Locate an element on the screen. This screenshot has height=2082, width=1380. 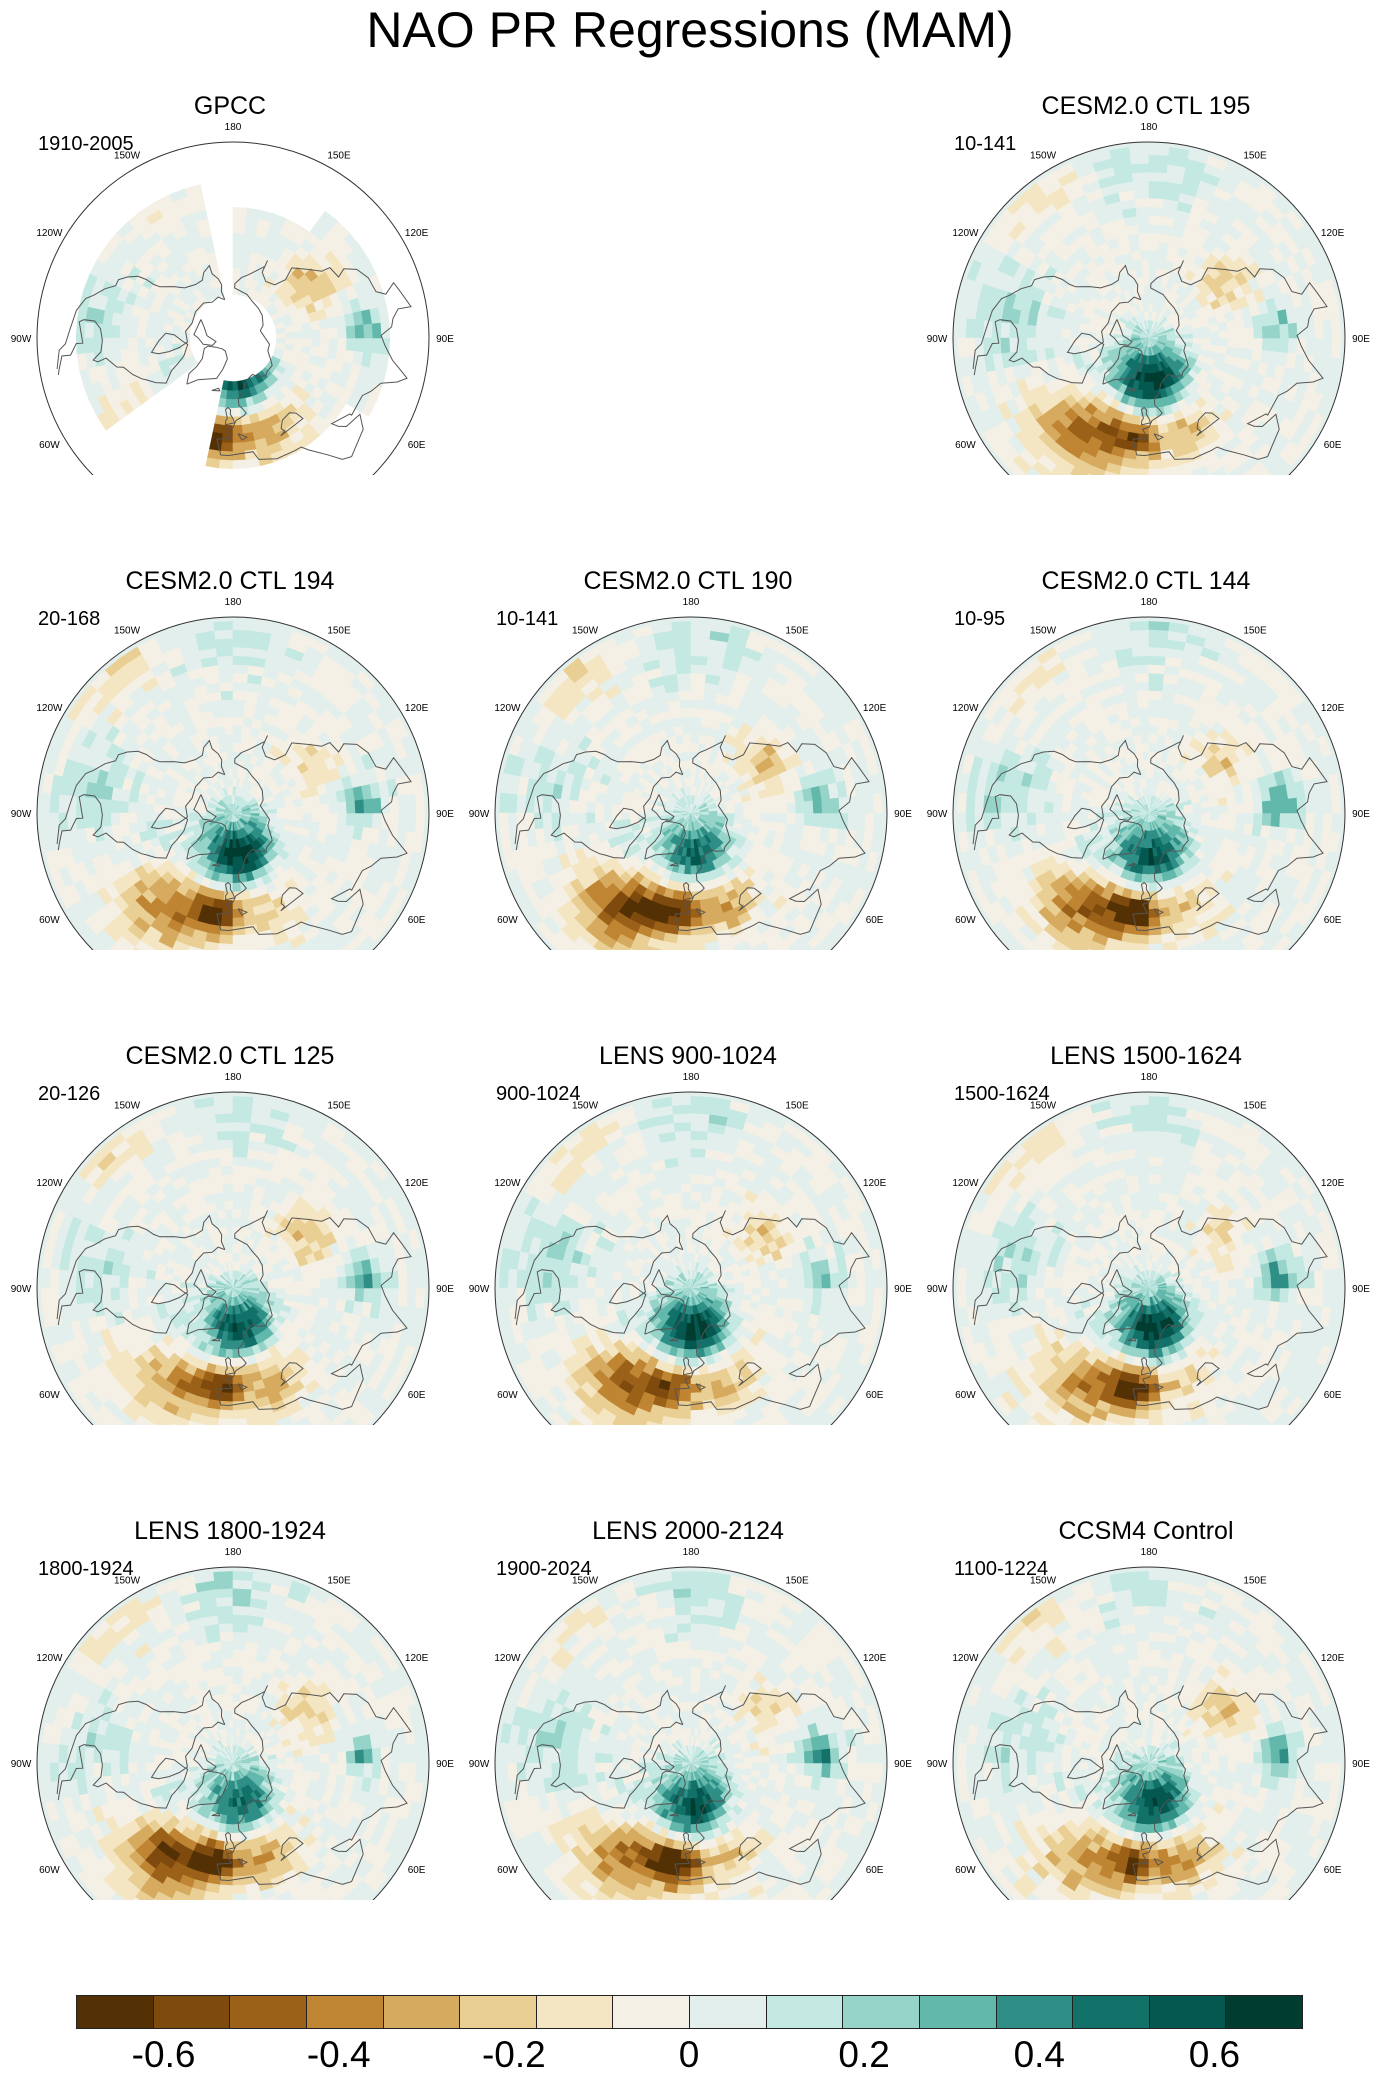
polar-map: 180150E120E90E60E30E030W60W90W120W150W is located at coordinates (690, 773).